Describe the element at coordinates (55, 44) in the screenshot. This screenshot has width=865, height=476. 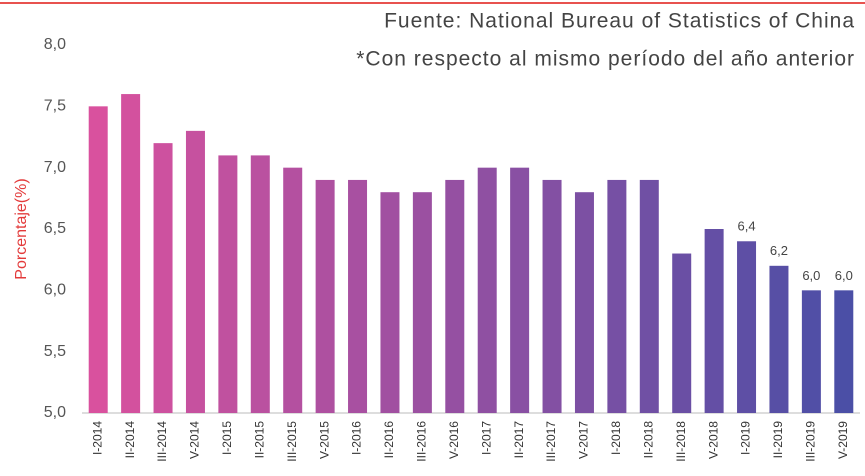
I see `y-tick-label: 8,0` at that location.